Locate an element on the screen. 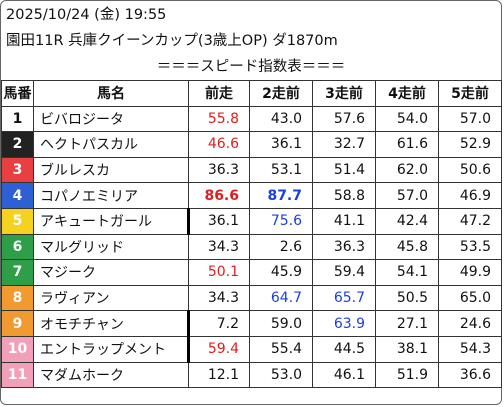 The width and height of the screenshot is (504, 407). table-row: 1 ビバロジータ 55.8 43.0 57.6 54.0 57.0 is located at coordinates (251, 119).